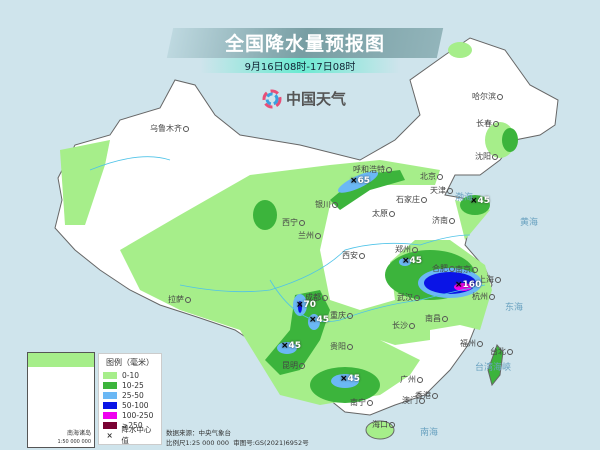 The image size is (600, 450). I want to click on south-china-sea-inset: 南海诸岛 1:50 000 000, so click(61, 400).